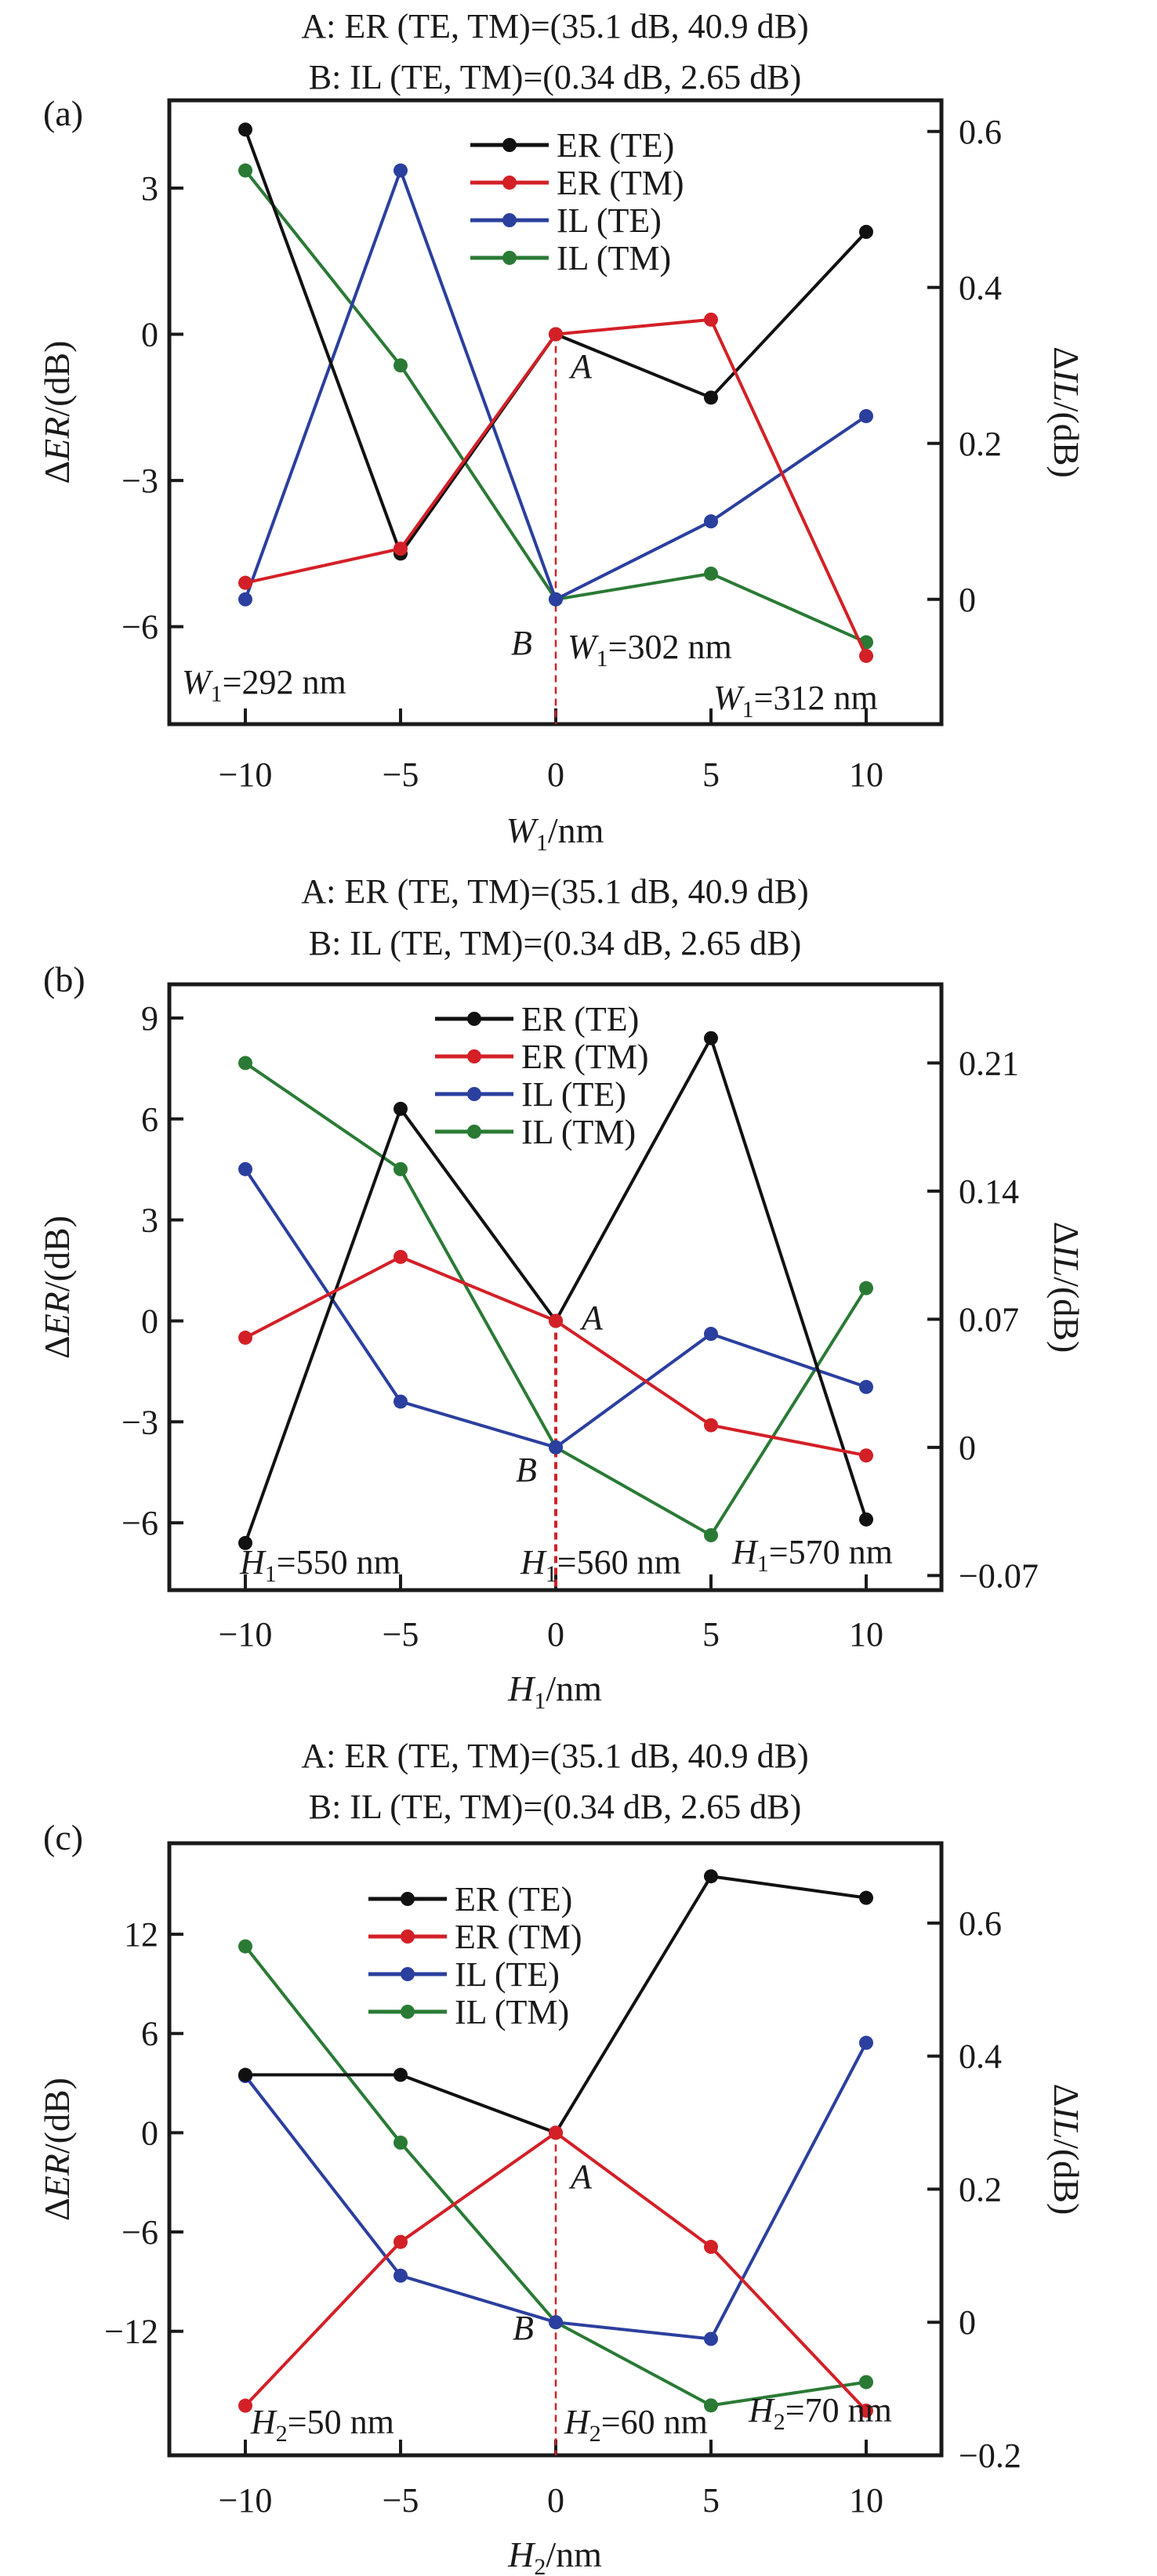 The image size is (1157, 2576). I want to click on parameter-annotation: W1=302 nm, so click(650, 650).